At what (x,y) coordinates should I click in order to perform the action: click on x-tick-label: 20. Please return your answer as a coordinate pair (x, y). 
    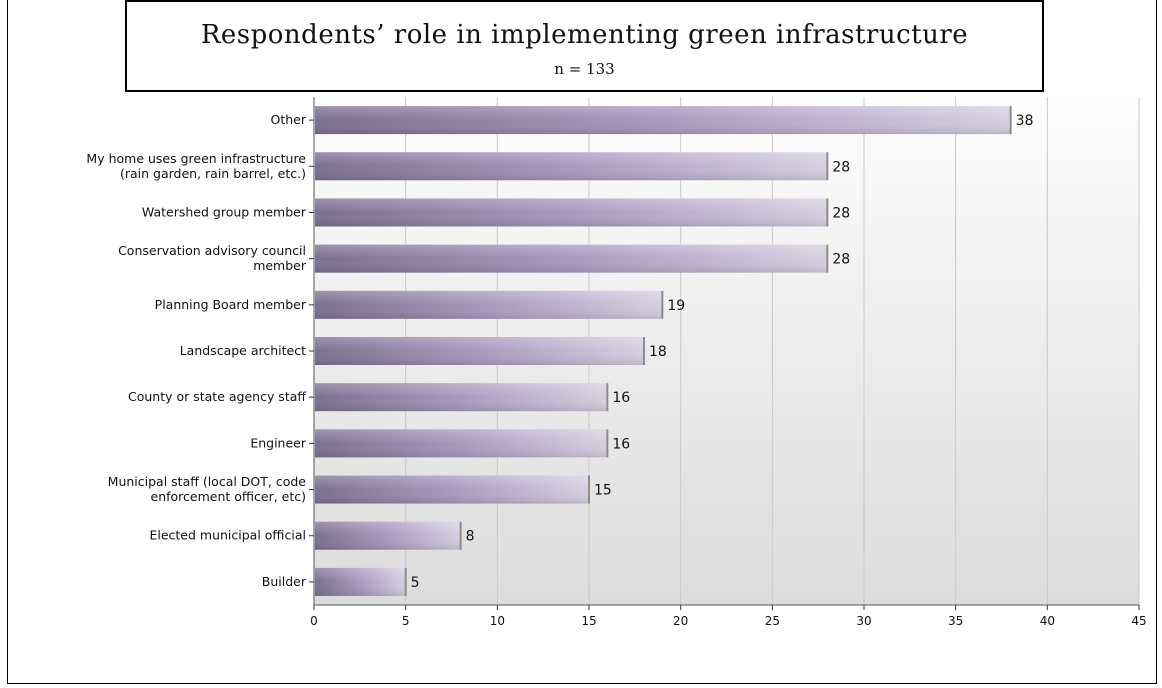
    Looking at the image, I should click on (680, 621).